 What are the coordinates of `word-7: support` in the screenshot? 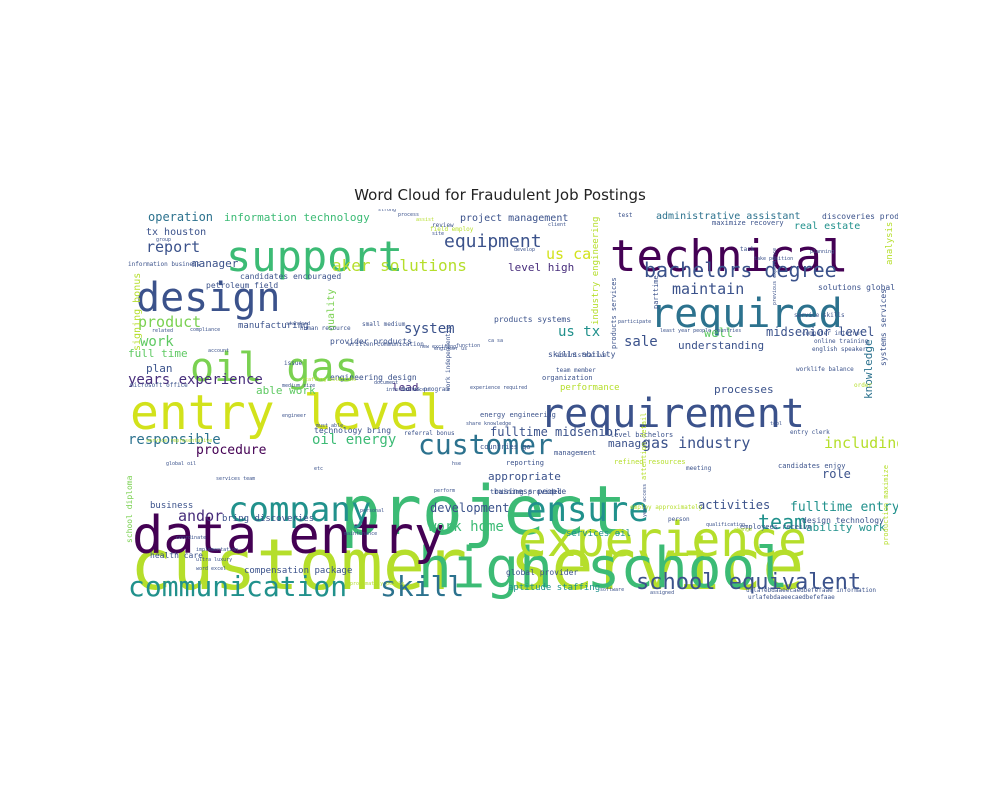 It's located at (314, 256).